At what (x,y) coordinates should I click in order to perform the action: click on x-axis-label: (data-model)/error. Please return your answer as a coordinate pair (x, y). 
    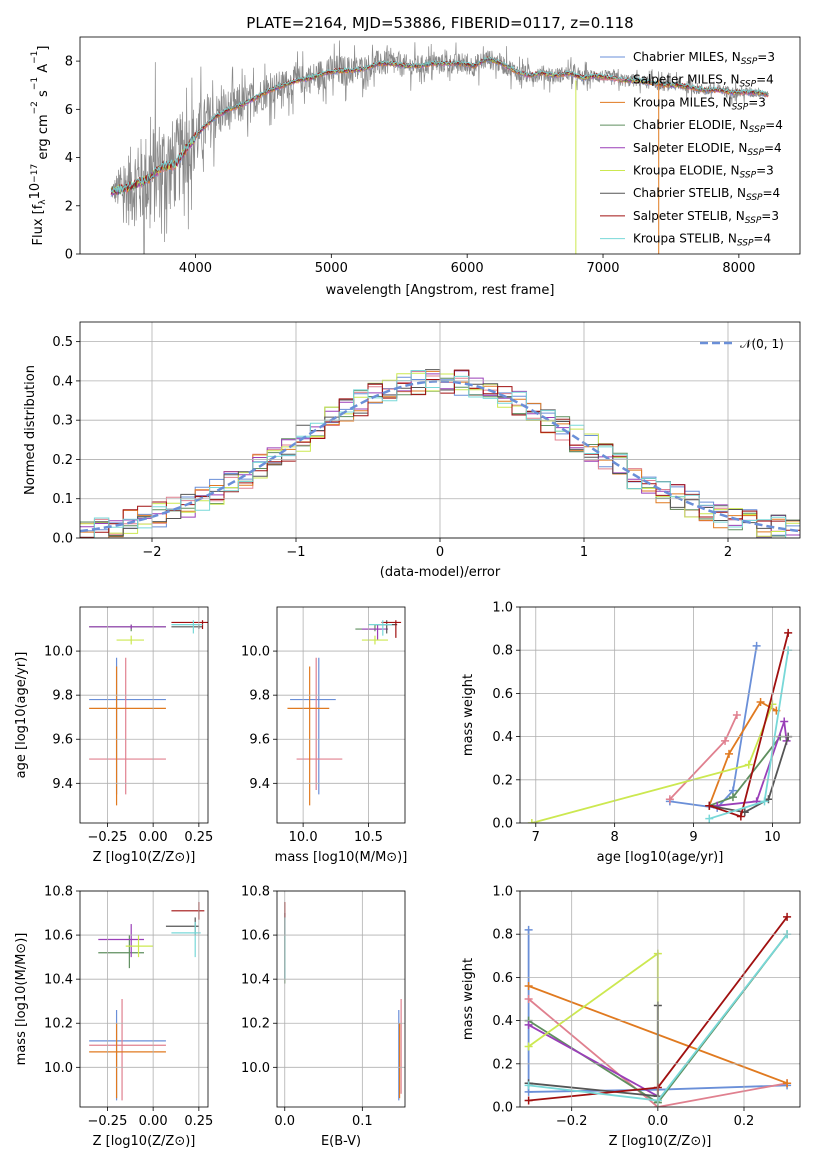
    Looking at the image, I should click on (440, 572).